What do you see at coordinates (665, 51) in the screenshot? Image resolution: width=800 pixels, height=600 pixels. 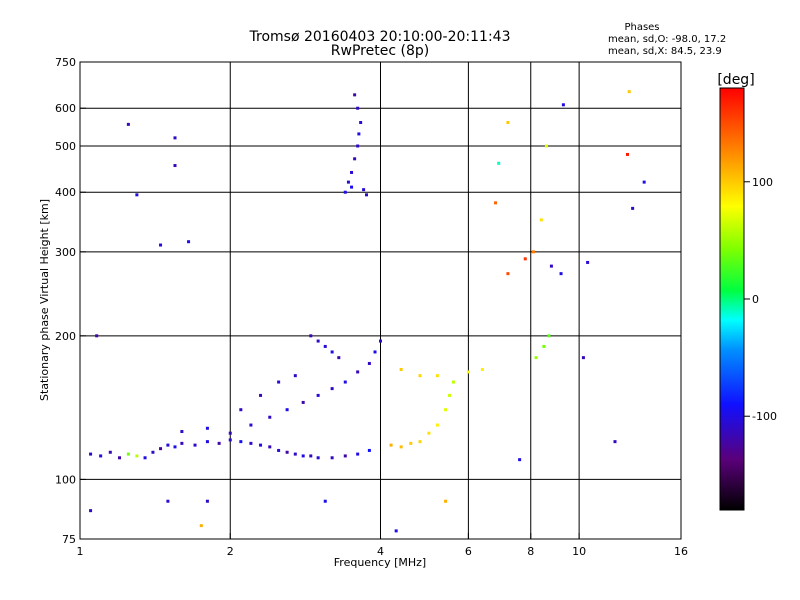 I see `legend-line-x: mean, sd,X: 84.5, 23.9` at bounding box center [665, 51].